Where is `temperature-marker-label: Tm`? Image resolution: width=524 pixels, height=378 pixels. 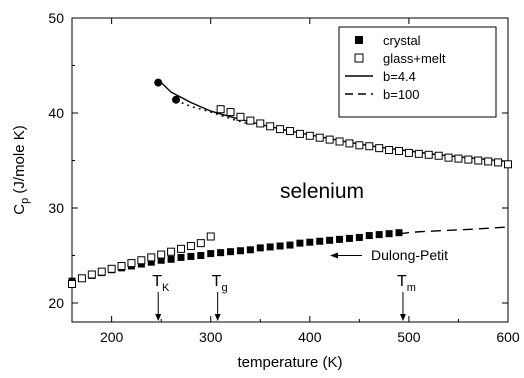 temperature-marker-label: Tm is located at coordinates (406, 283).